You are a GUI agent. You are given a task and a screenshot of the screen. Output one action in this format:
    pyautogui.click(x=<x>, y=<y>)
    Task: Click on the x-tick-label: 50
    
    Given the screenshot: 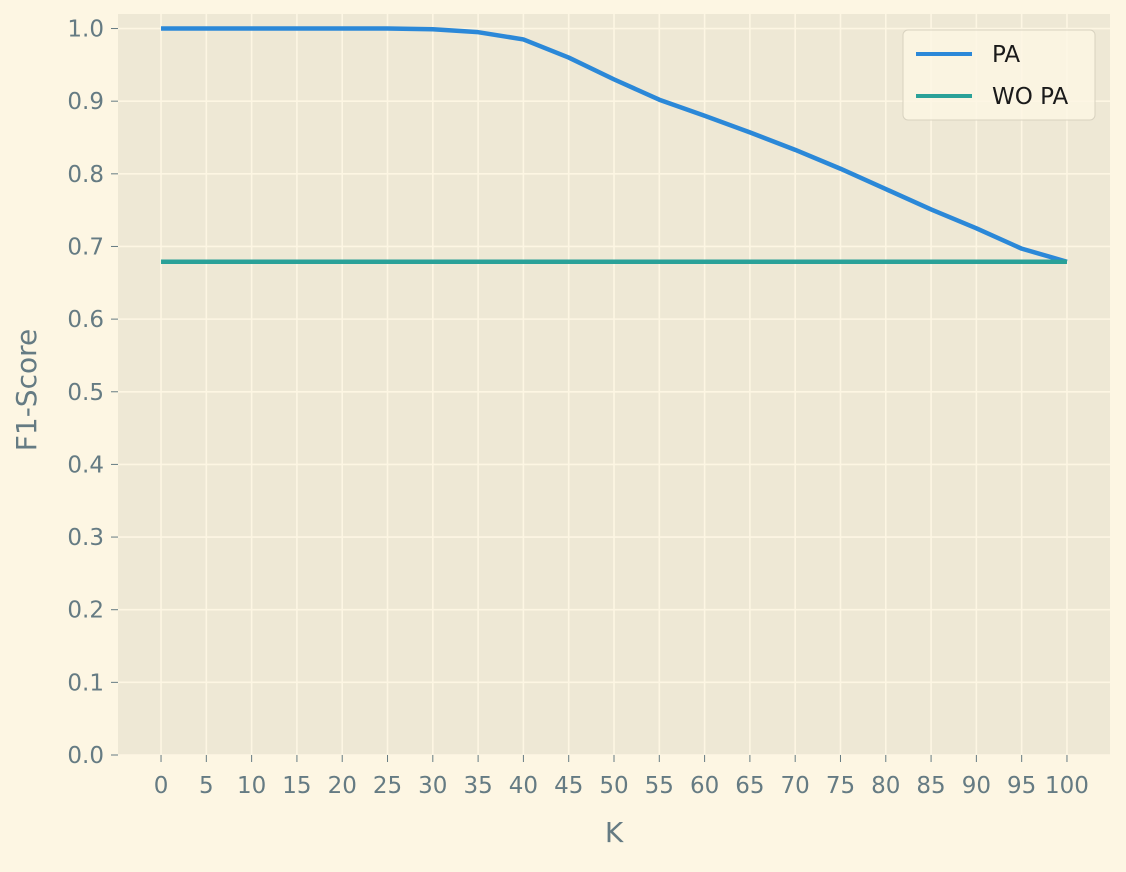 What is the action you would take?
    pyautogui.click(x=613, y=786)
    